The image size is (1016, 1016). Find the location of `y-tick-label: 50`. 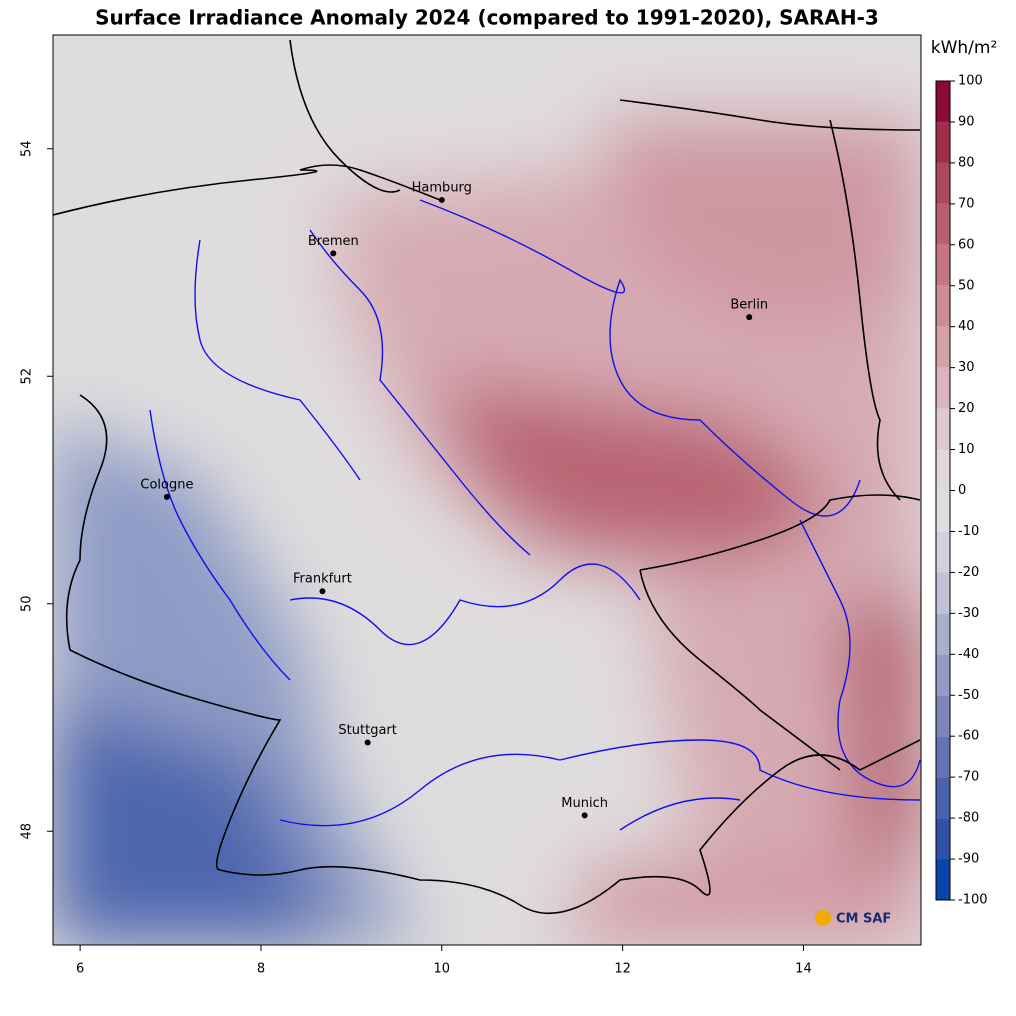

y-tick-label: 50 is located at coordinates (27, 603).